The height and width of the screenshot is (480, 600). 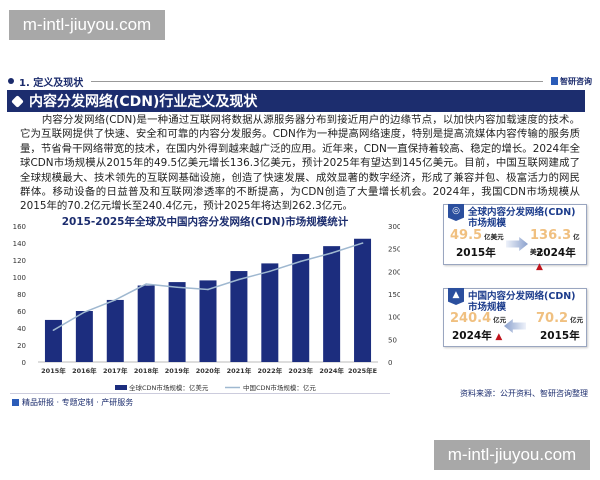 I want to click on to-value: 240.4 亿元, so click(x=478, y=318).